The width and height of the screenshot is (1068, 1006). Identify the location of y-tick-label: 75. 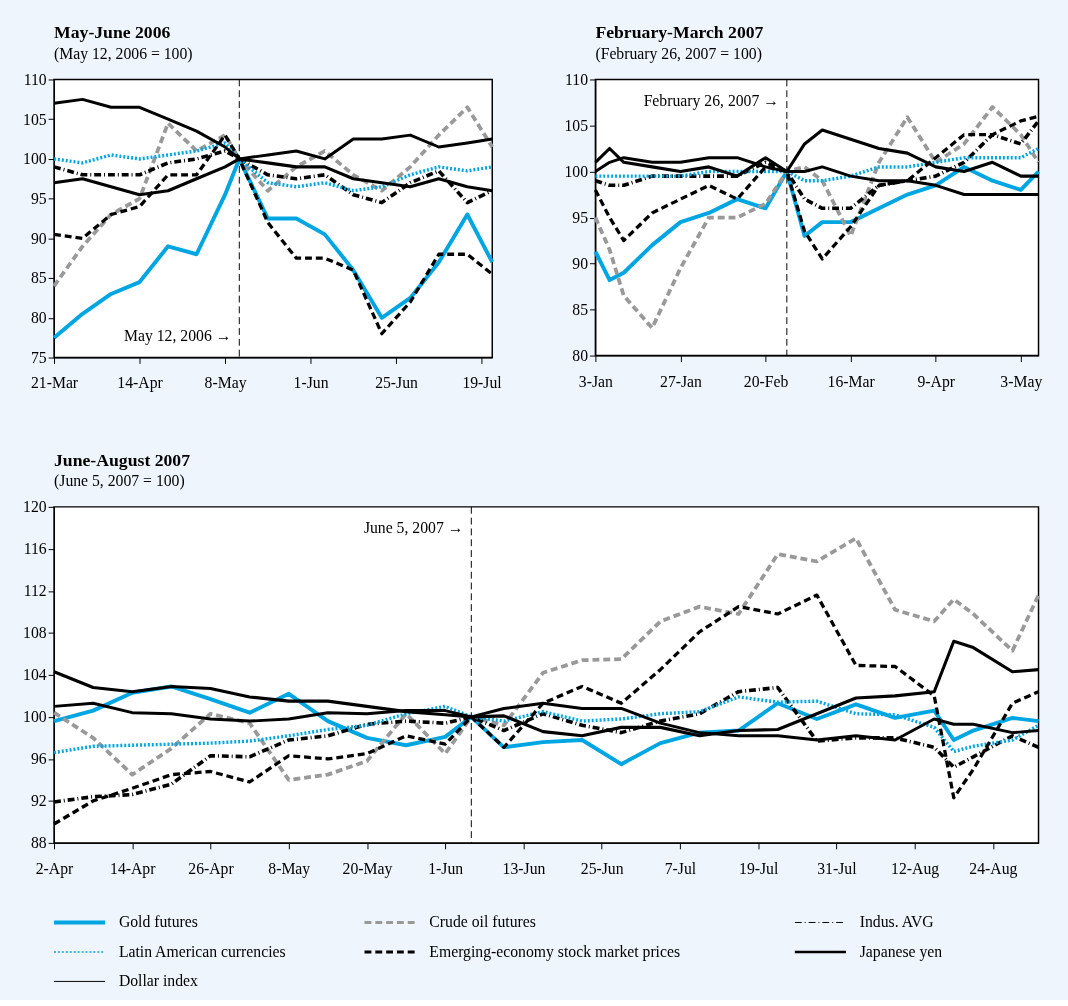
(38, 357).